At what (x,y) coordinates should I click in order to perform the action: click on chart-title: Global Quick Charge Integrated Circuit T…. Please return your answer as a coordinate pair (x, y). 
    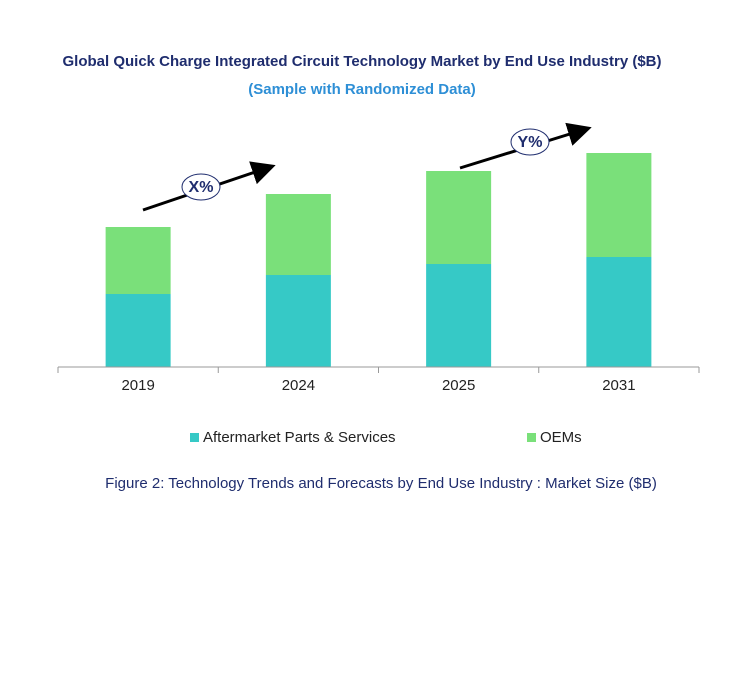
    Looking at the image, I should click on (362, 61).